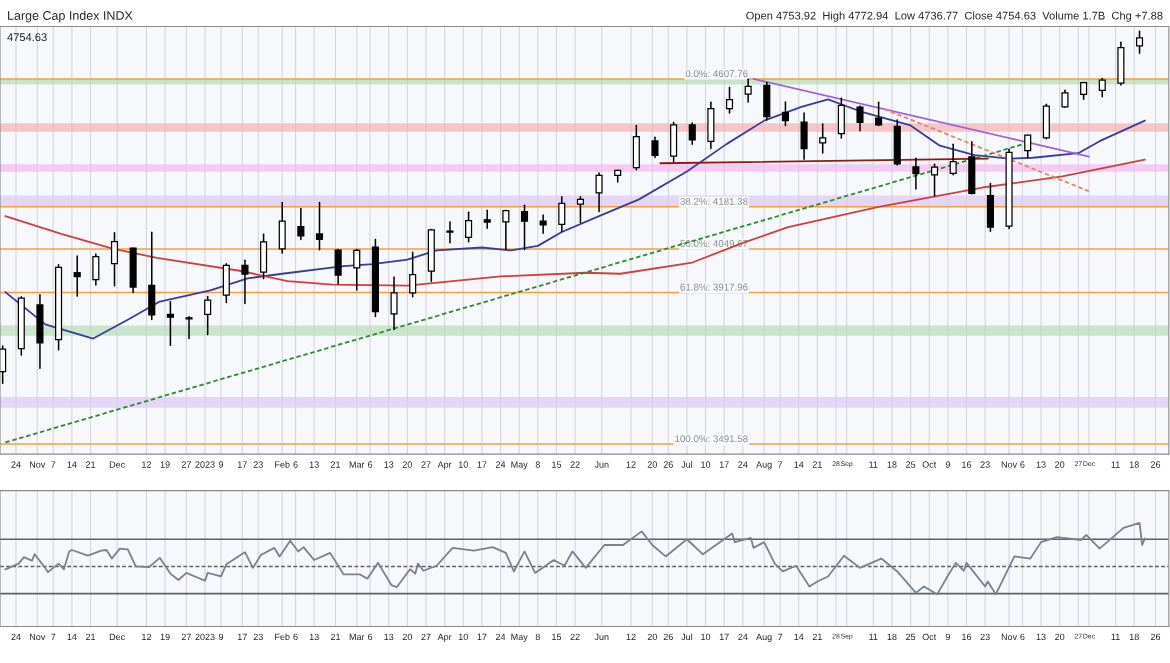  What do you see at coordinates (537, 637) in the screenshot?
I see `x-tick-label: 8` at bounding box center [537, 637].